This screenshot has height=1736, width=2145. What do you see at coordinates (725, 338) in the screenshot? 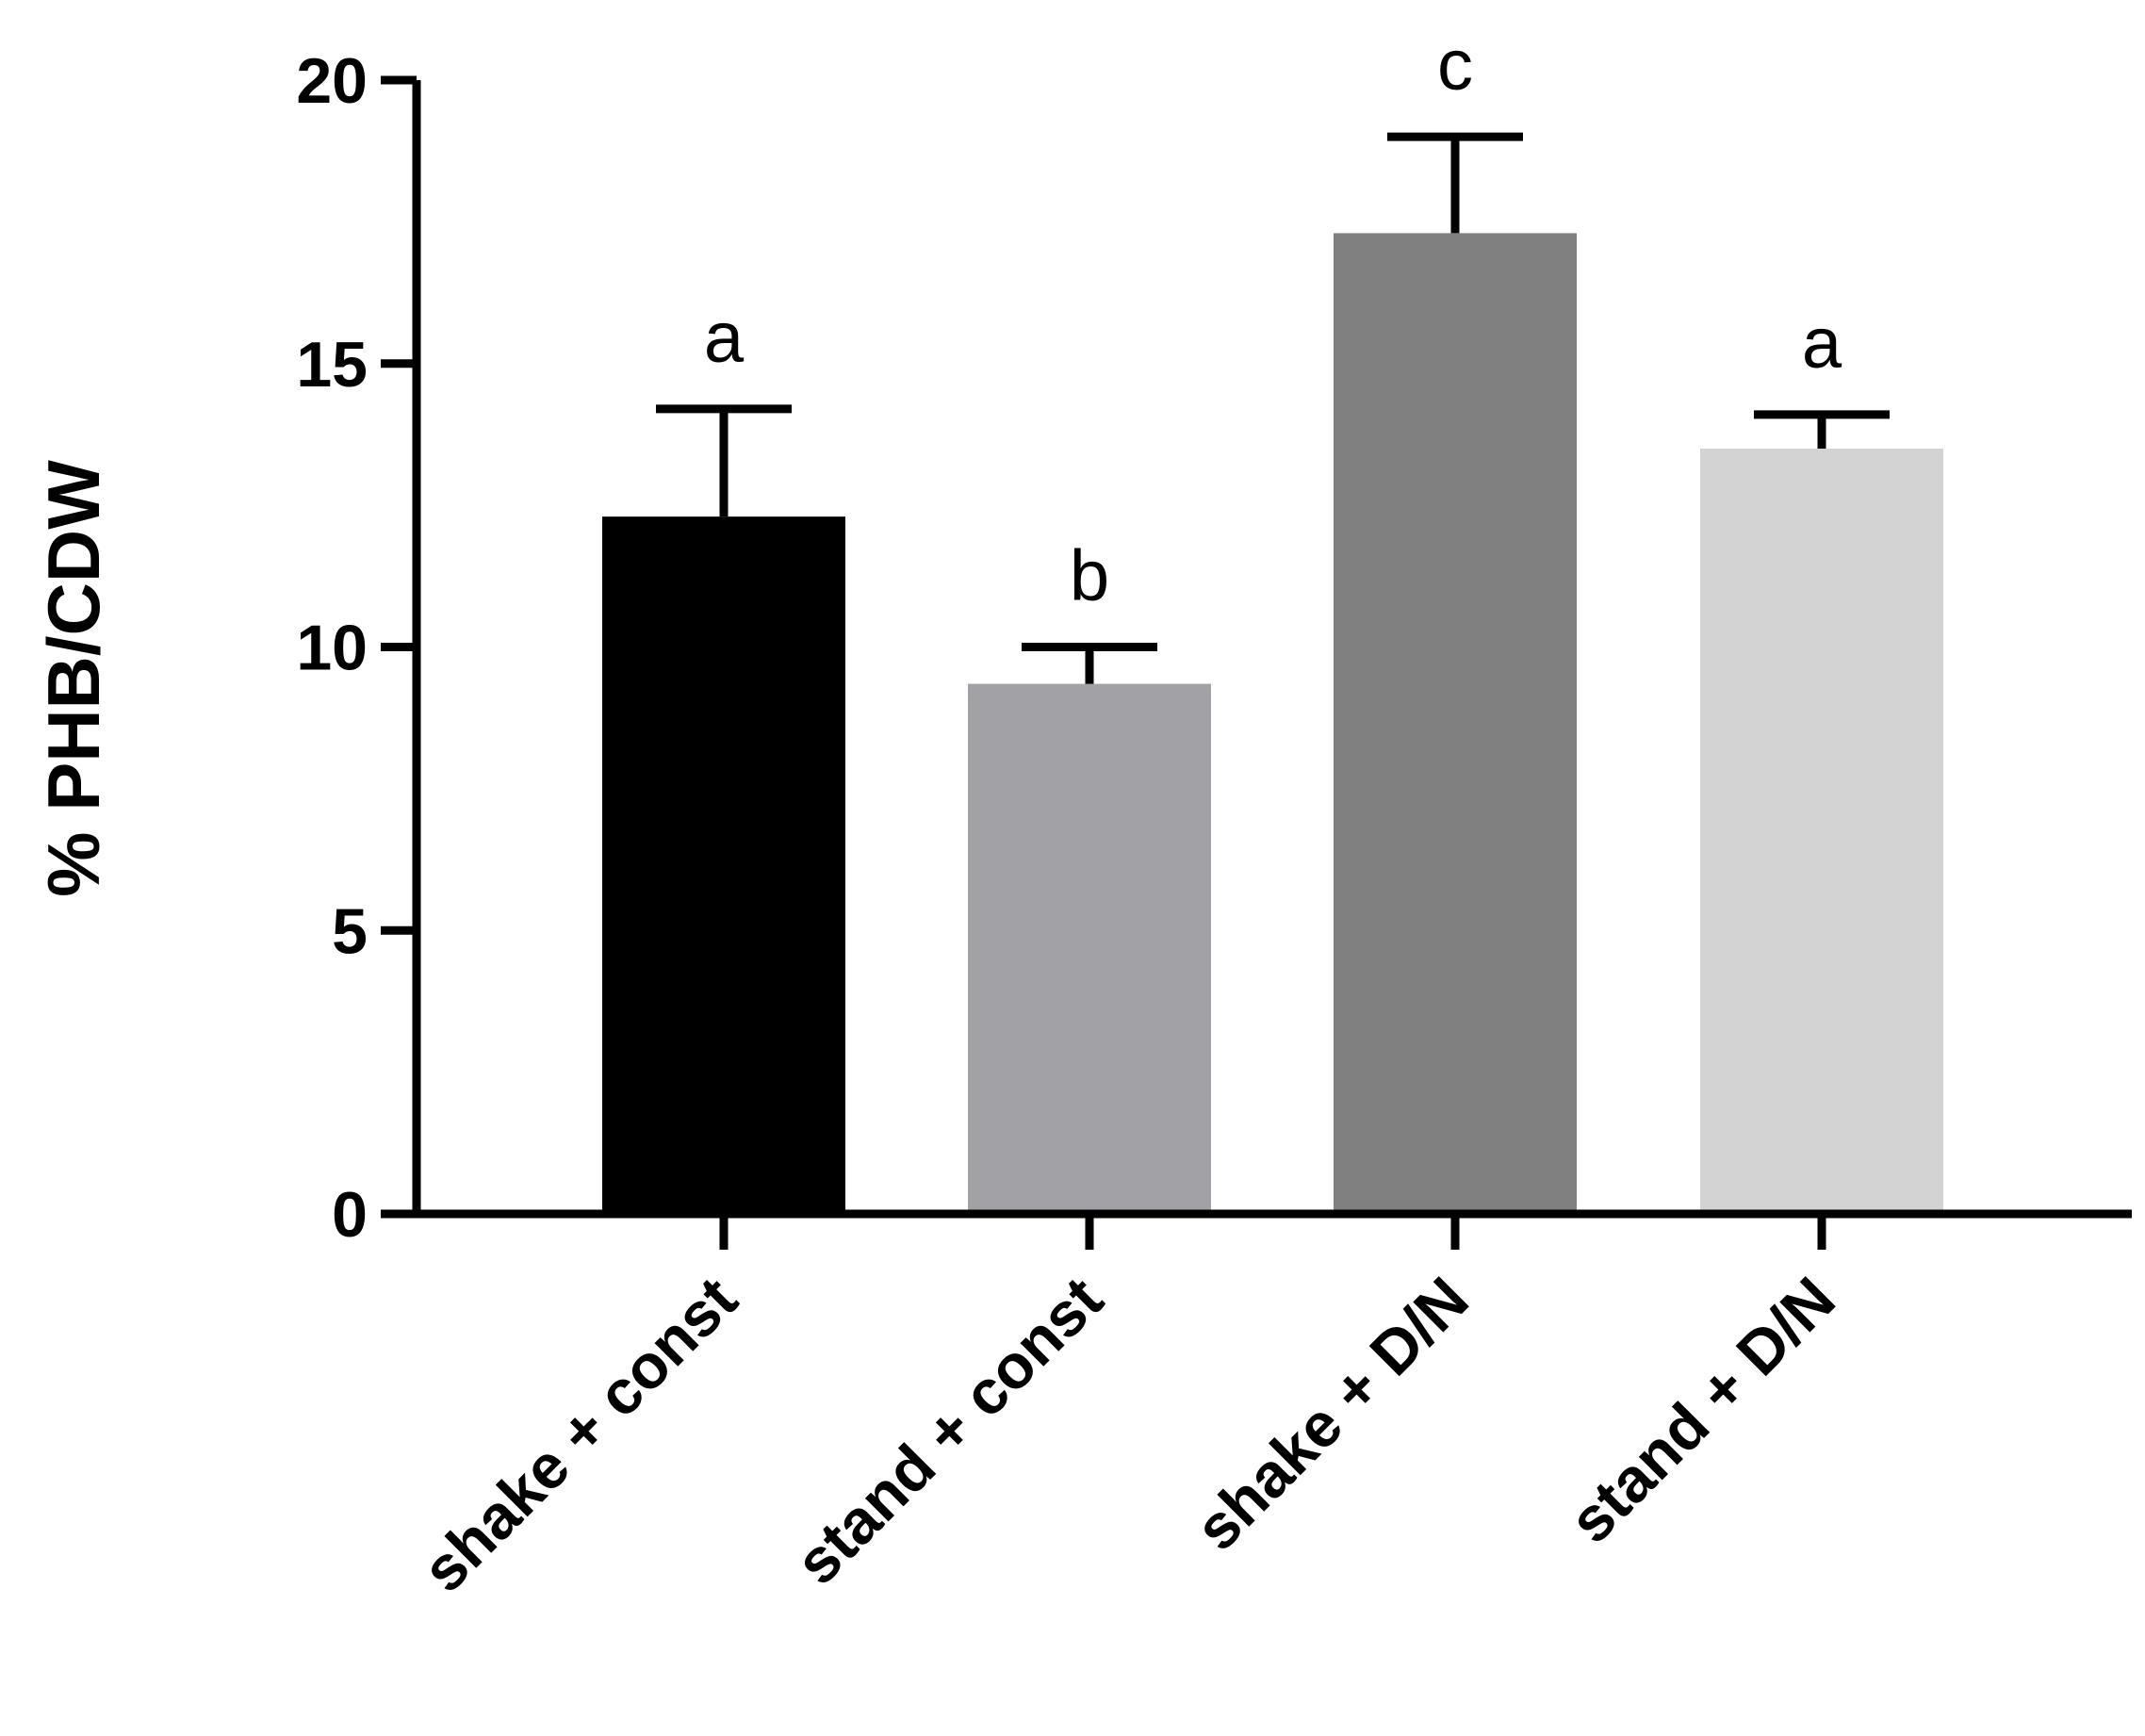
I see `significance-label-1: a` at bounding box center [725, 338].